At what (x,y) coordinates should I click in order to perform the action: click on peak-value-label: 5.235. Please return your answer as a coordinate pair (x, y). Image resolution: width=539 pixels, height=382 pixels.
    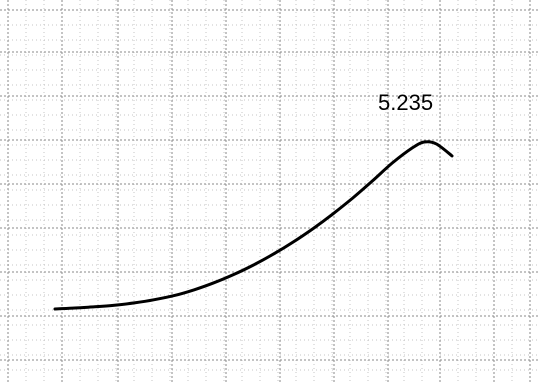
    Looking at the image, I should click on (405, 102).